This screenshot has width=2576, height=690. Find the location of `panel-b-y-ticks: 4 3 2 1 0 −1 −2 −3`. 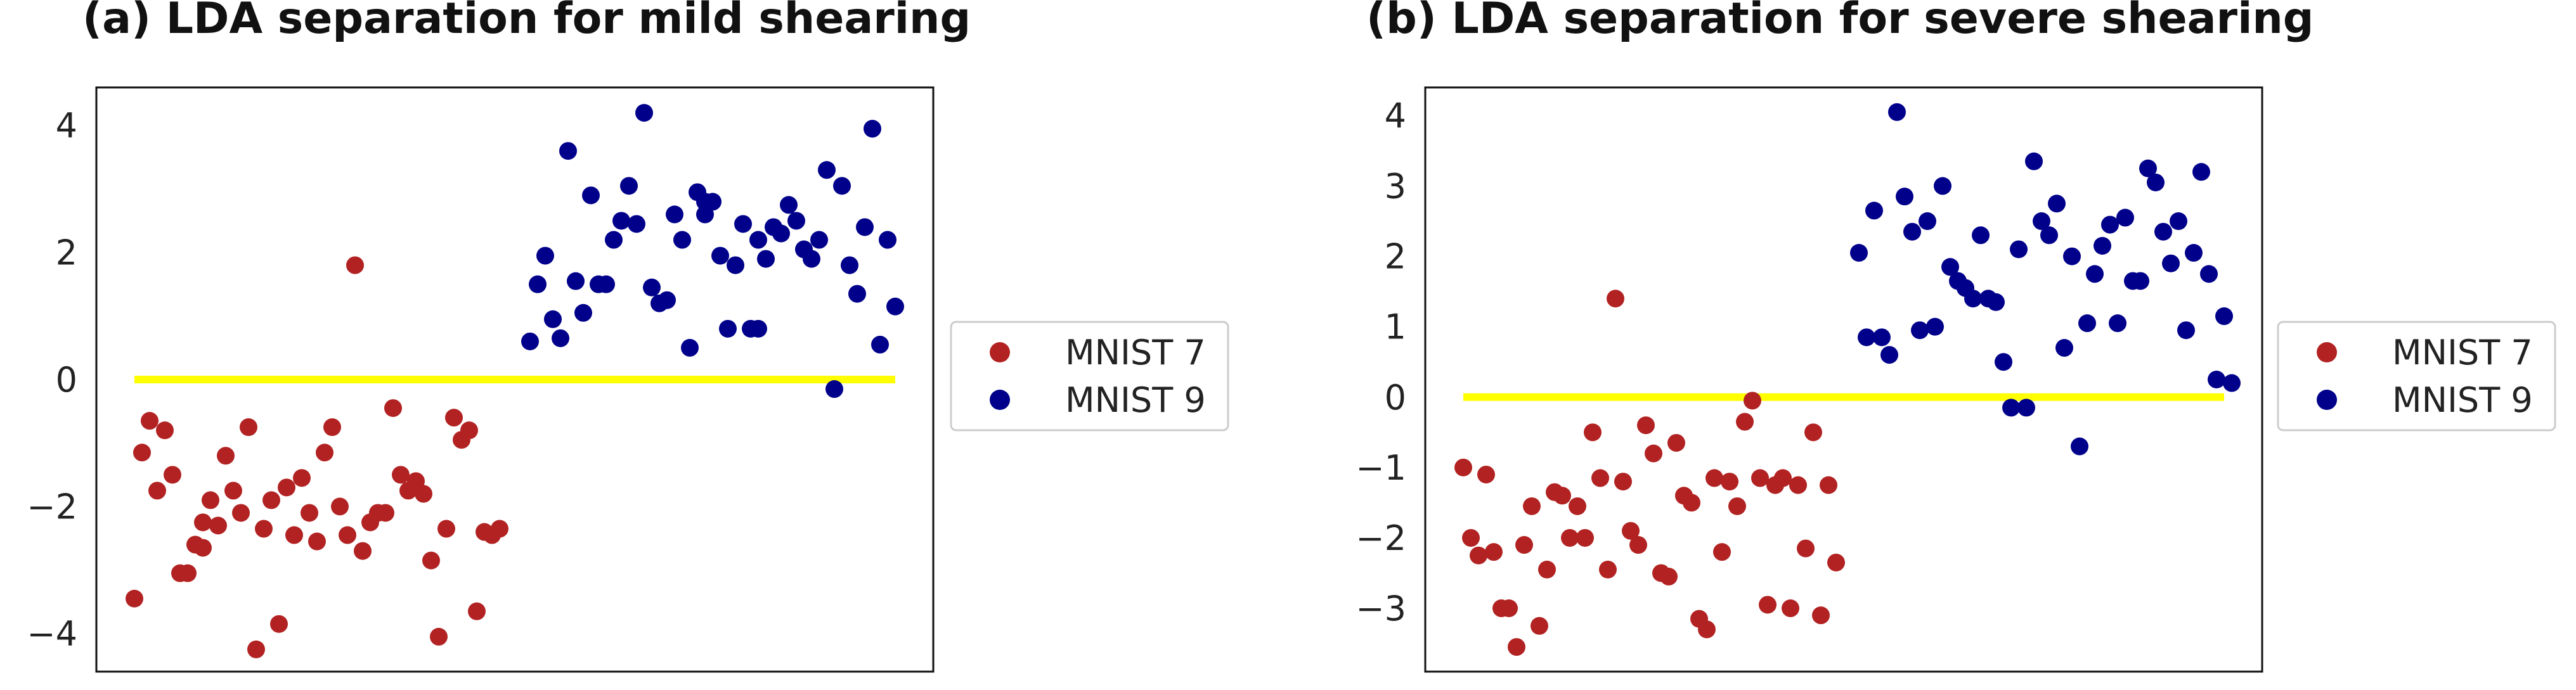

panel-b-y-ticks: 4 3 2 1 0 −1 −2 −3 is located at coordinates (1381, 362).